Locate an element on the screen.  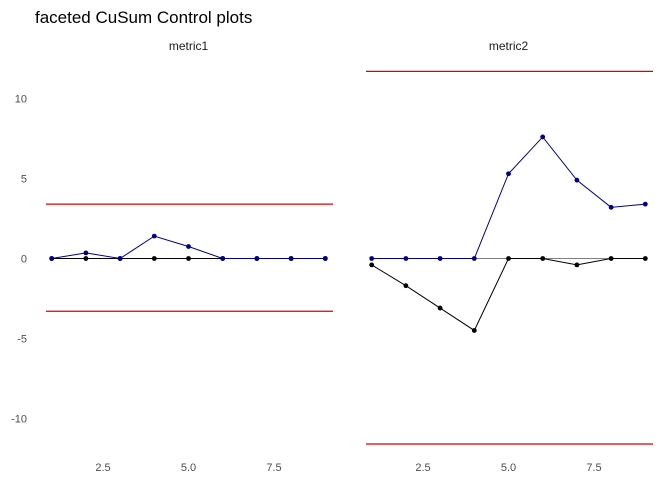
y-tick-label: 10 is located at coordinates (21, 100).